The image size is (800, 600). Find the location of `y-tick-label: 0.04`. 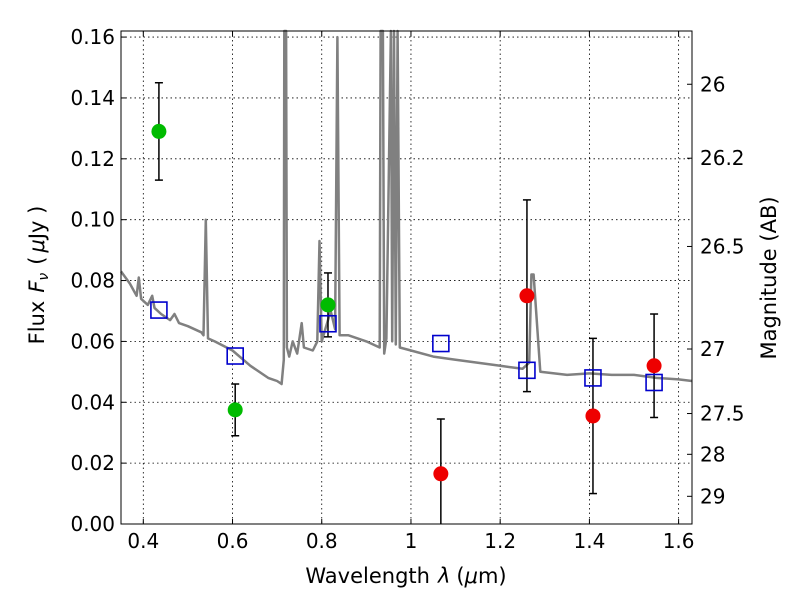

y-tick-label: 0.04 is located at coordinates (92, 402).